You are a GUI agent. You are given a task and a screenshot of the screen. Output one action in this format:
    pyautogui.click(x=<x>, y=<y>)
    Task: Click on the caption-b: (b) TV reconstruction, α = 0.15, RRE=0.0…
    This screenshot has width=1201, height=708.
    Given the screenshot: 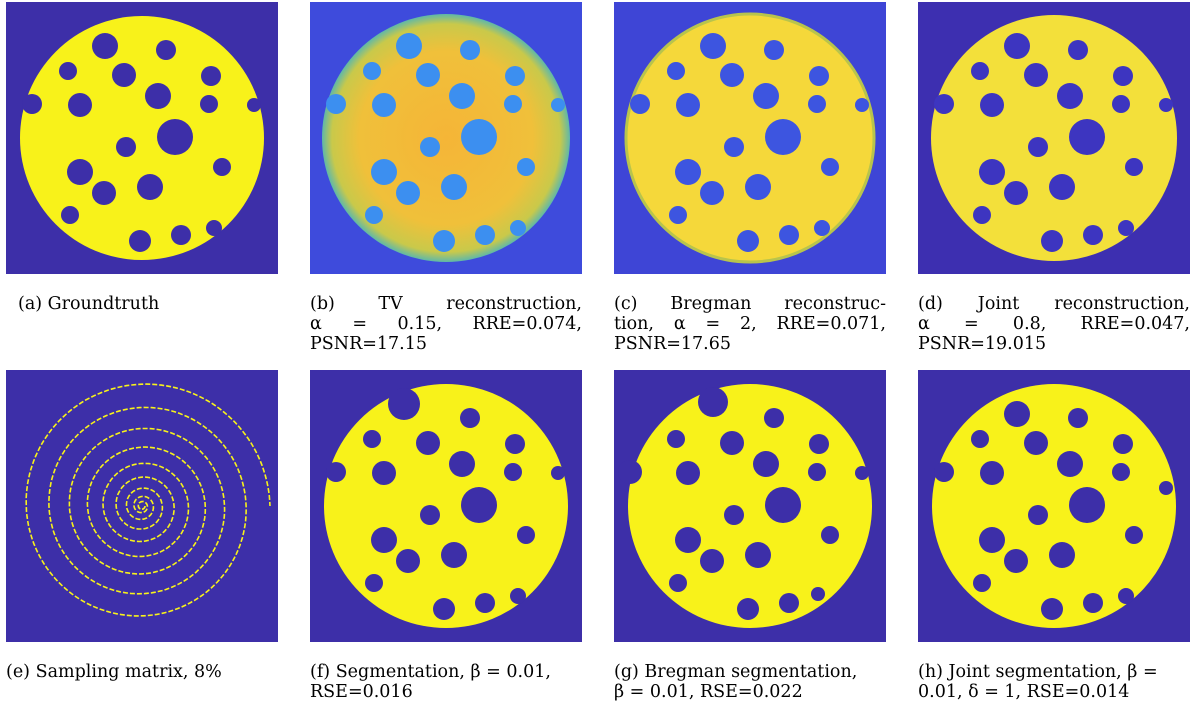 What is the action you would take?
    pyautogui.click(x=446, y=324)
    